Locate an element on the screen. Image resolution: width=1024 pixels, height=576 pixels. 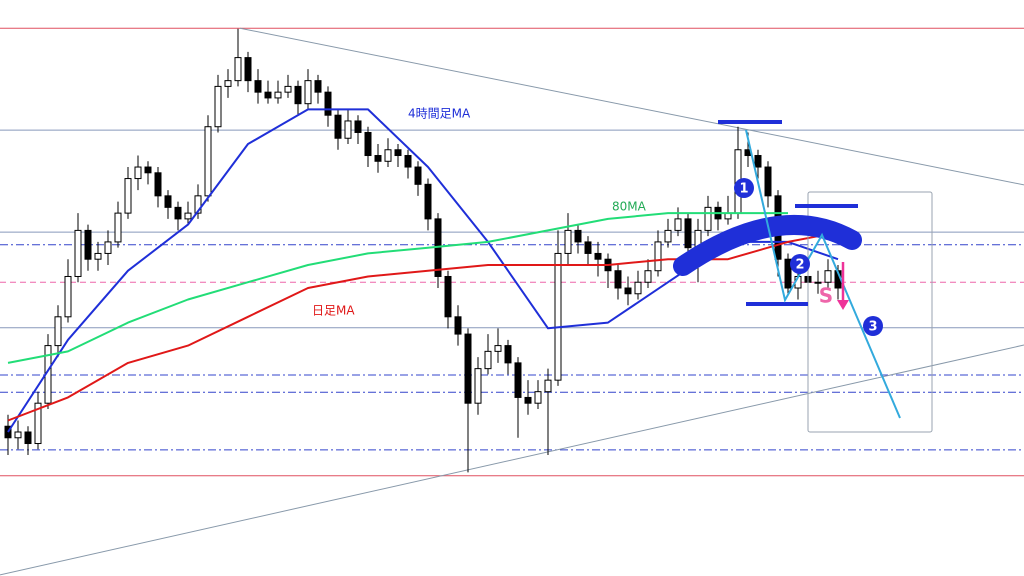
step-label: 2 is located at coordinates (799, 265).